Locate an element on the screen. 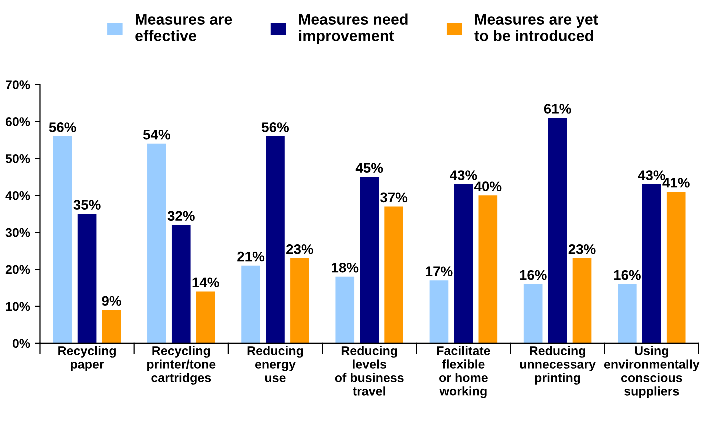 The image size is (706, 424). y-tick-label: 10% is located at coordinates (18, 307).